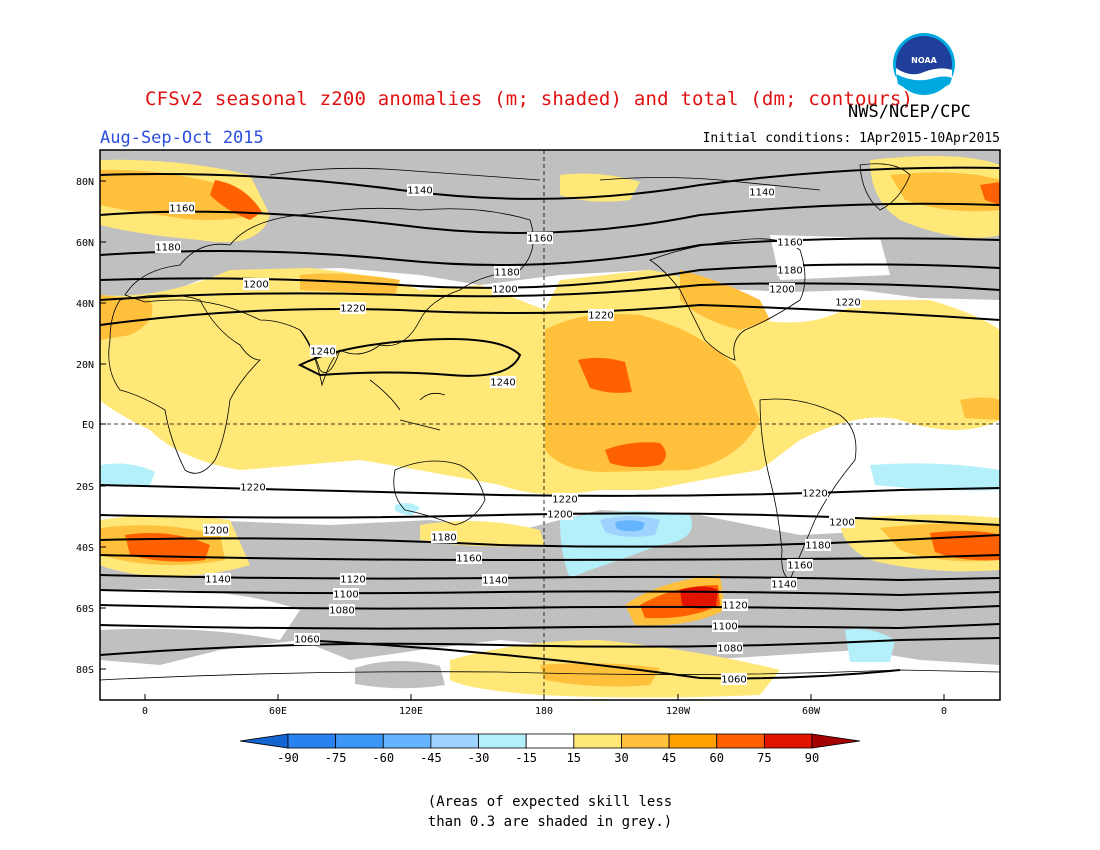 This screenshot has width=1100, height=850. Describe the element at coordinates (85, 609) in the screenshot. I see `lat-label: 60S` at that location.